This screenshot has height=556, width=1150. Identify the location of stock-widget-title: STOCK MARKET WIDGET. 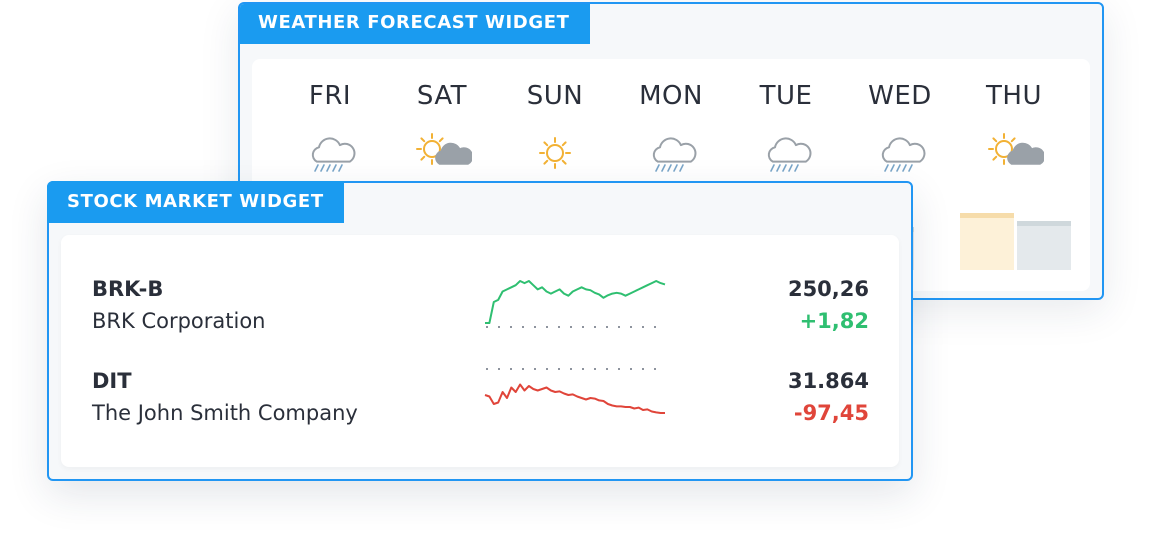
(195, 202).